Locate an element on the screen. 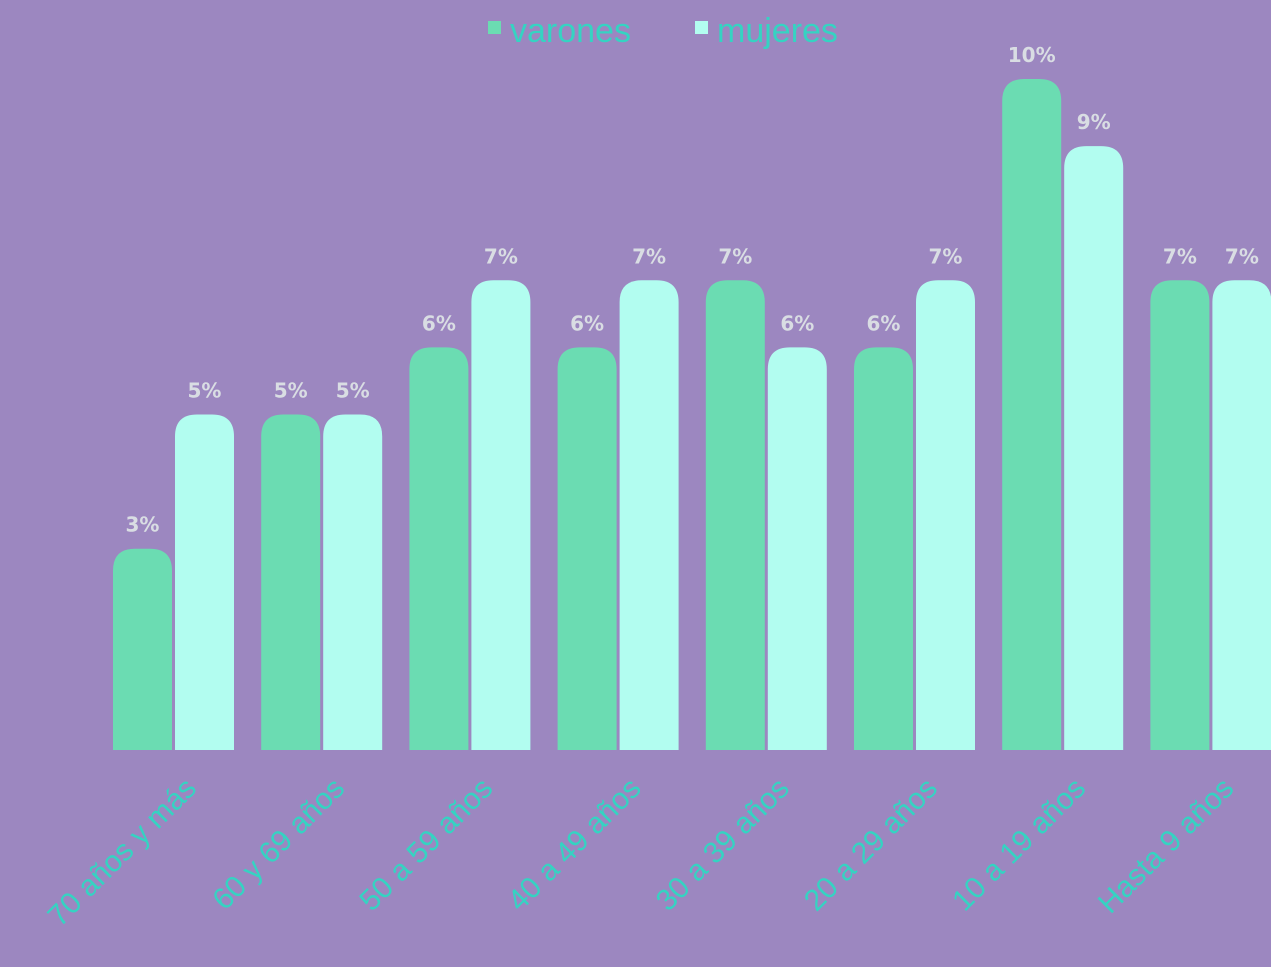  x-tick-label: 20 a 29 años is located at coordinates (871, 845).